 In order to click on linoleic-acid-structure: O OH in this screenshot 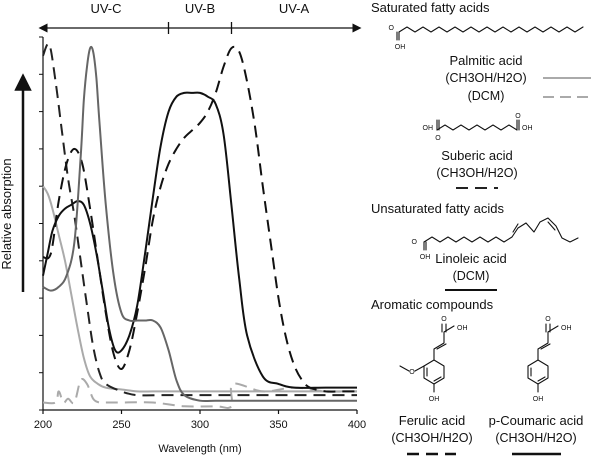, I will do `click(495, 239)`.